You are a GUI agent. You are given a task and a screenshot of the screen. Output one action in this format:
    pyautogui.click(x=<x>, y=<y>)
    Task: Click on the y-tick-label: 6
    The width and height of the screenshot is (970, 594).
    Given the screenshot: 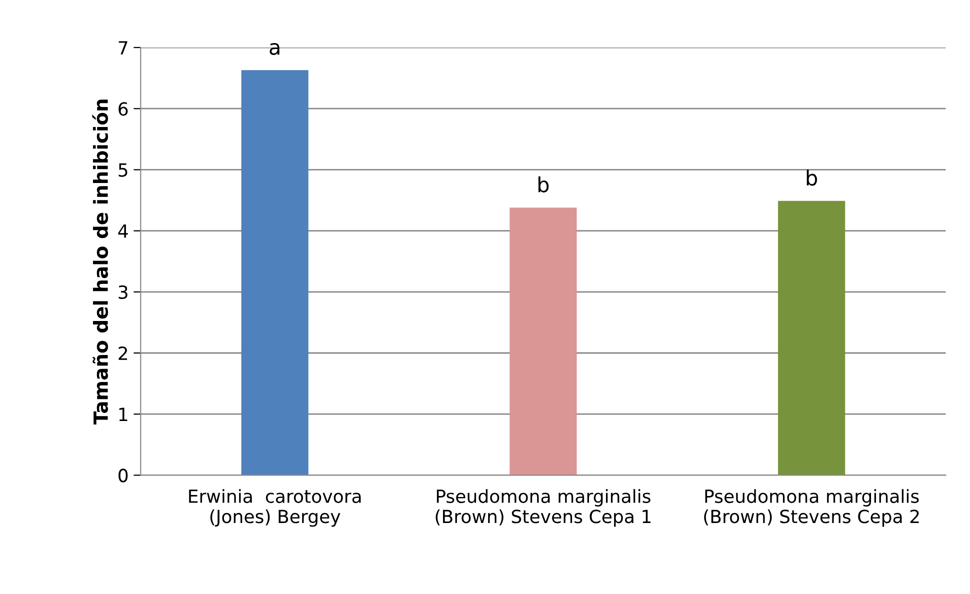 What is the action you would take?
    pyautogui.click(x=123, y=109)
    